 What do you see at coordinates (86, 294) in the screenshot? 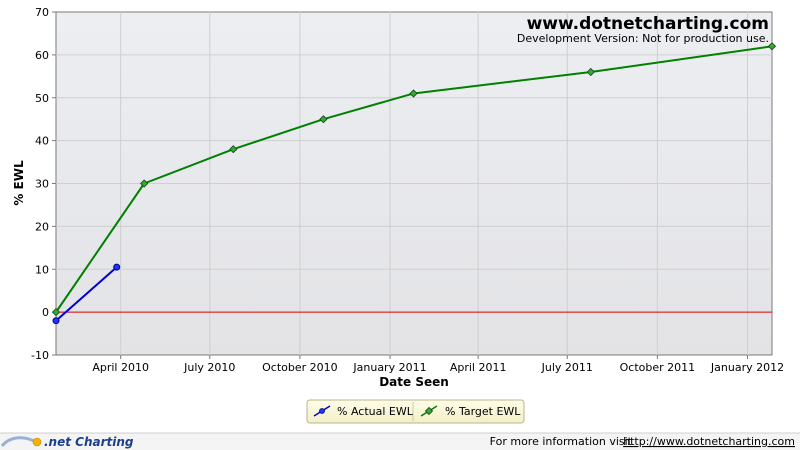
I see `series-line-actual` at bounding box center [86, 294].